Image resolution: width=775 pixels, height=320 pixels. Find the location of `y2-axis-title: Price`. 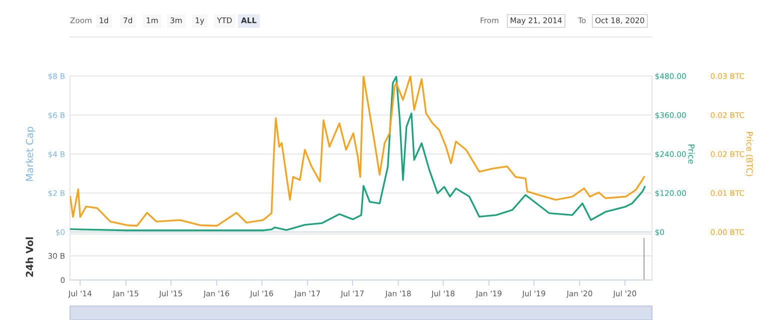

y2-axis-title: Price is located at coordinates (691, 154).